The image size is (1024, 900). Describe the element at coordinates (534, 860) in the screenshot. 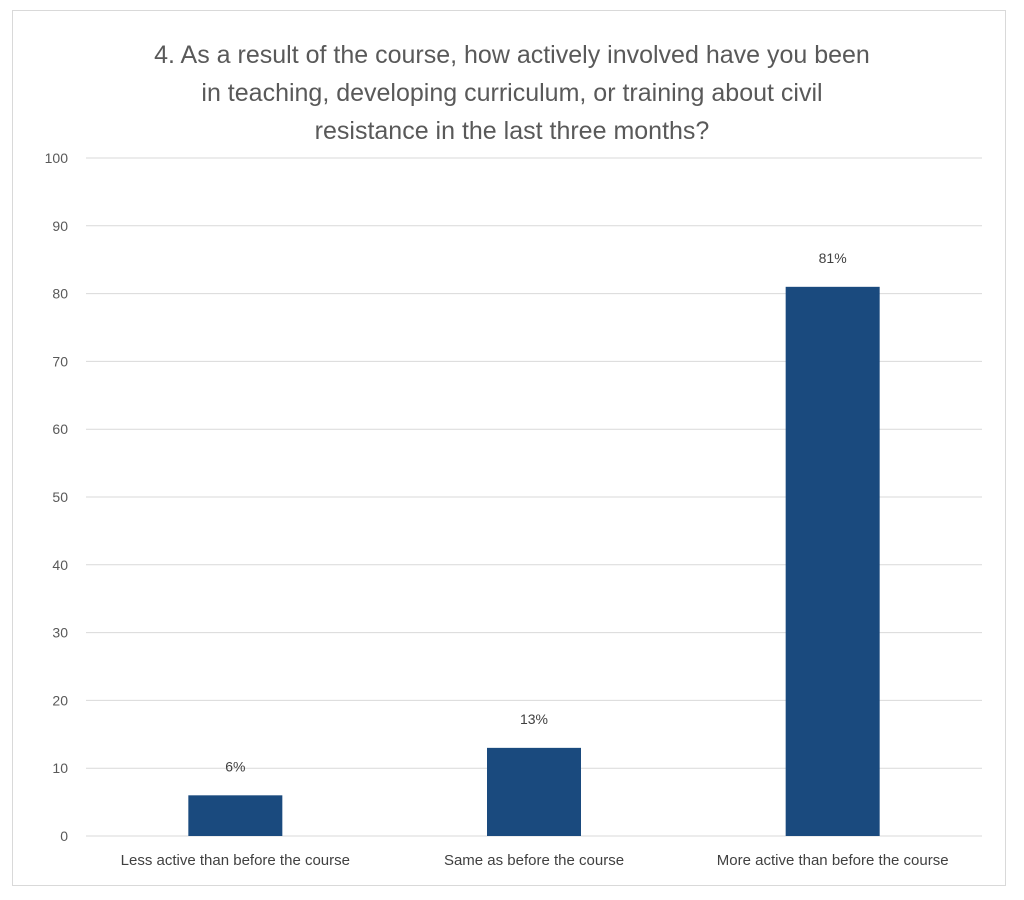

I see `category-label-2: Same as before the course` at that location.